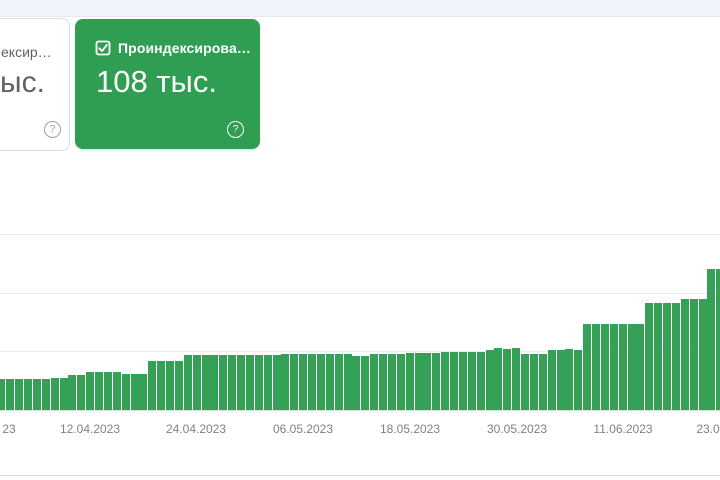  What do you see at coordinates (360, 475) in the screenshot?
I see `chart-card-bottom-border` at bounding box center [360, 475].